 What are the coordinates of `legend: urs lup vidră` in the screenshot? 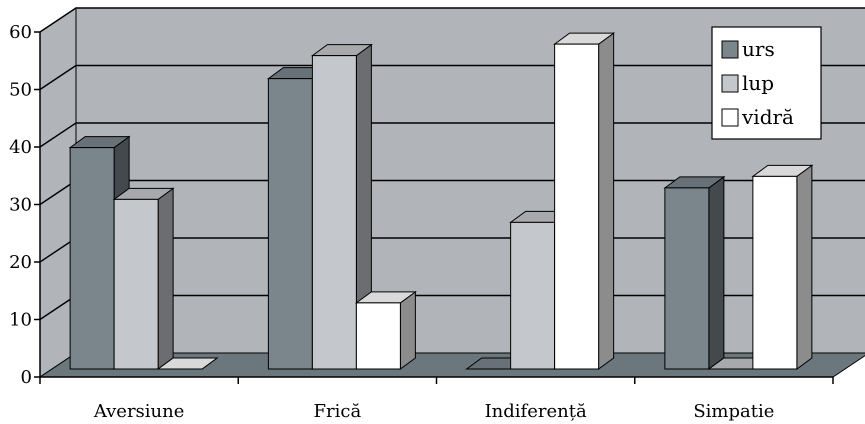 It's located at (766, 83).